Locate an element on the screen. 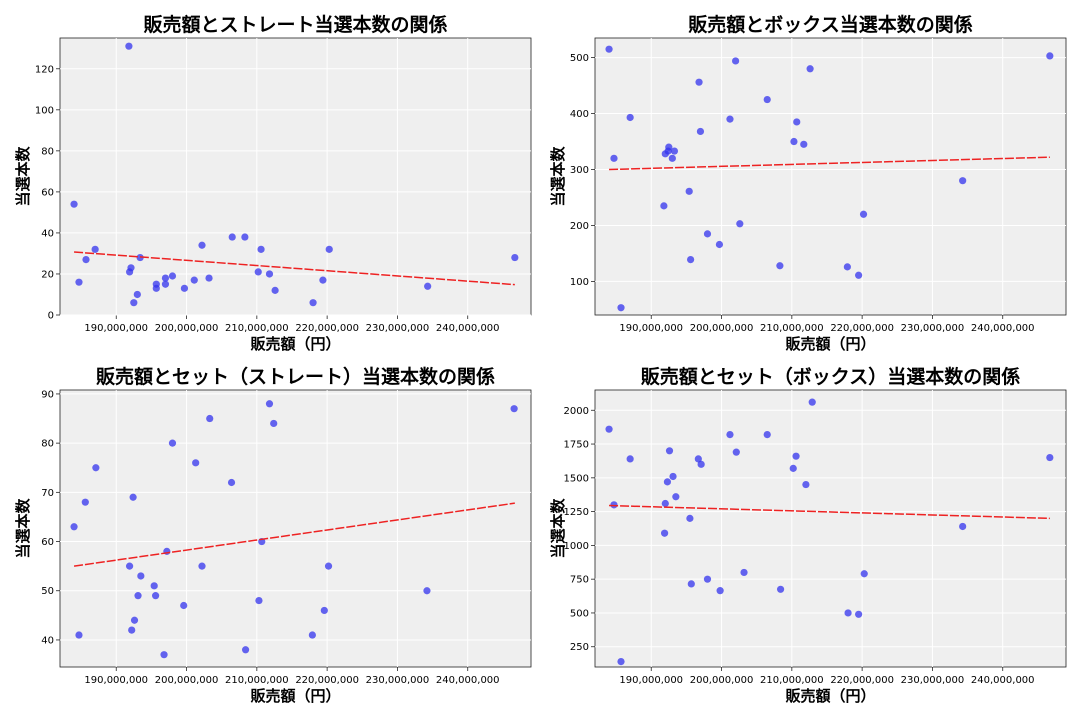 Image resolution: width=1080 pixels, height=720 pixels. chart-title: 販売額とボックス当選本数の関係 is located at coordinates (830, 24).